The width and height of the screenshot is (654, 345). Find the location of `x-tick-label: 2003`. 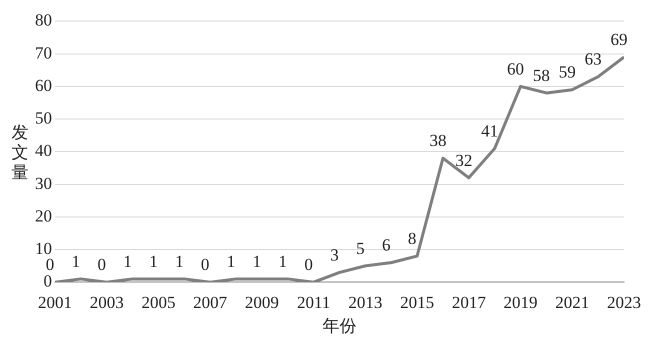

x-tick-label: 2003 is located at coordinates (107, 302).